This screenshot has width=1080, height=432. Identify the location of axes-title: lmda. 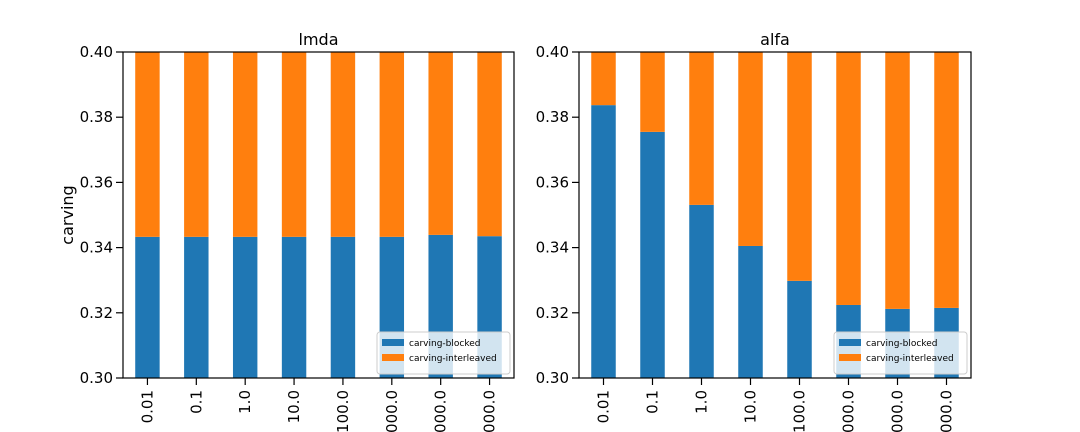
(319, 39).